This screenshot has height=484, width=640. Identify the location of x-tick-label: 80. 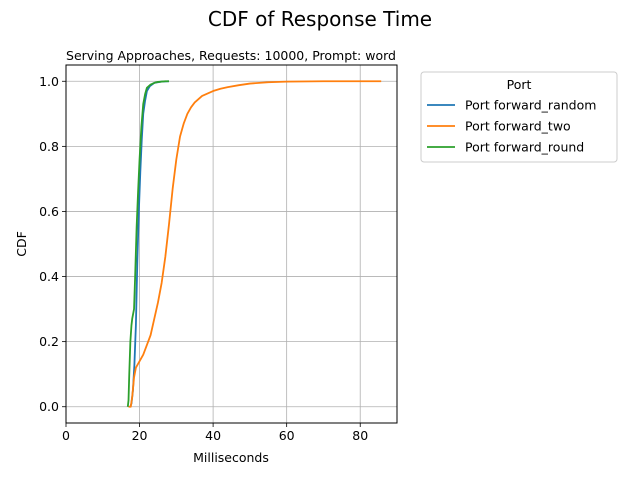
(360, 435).